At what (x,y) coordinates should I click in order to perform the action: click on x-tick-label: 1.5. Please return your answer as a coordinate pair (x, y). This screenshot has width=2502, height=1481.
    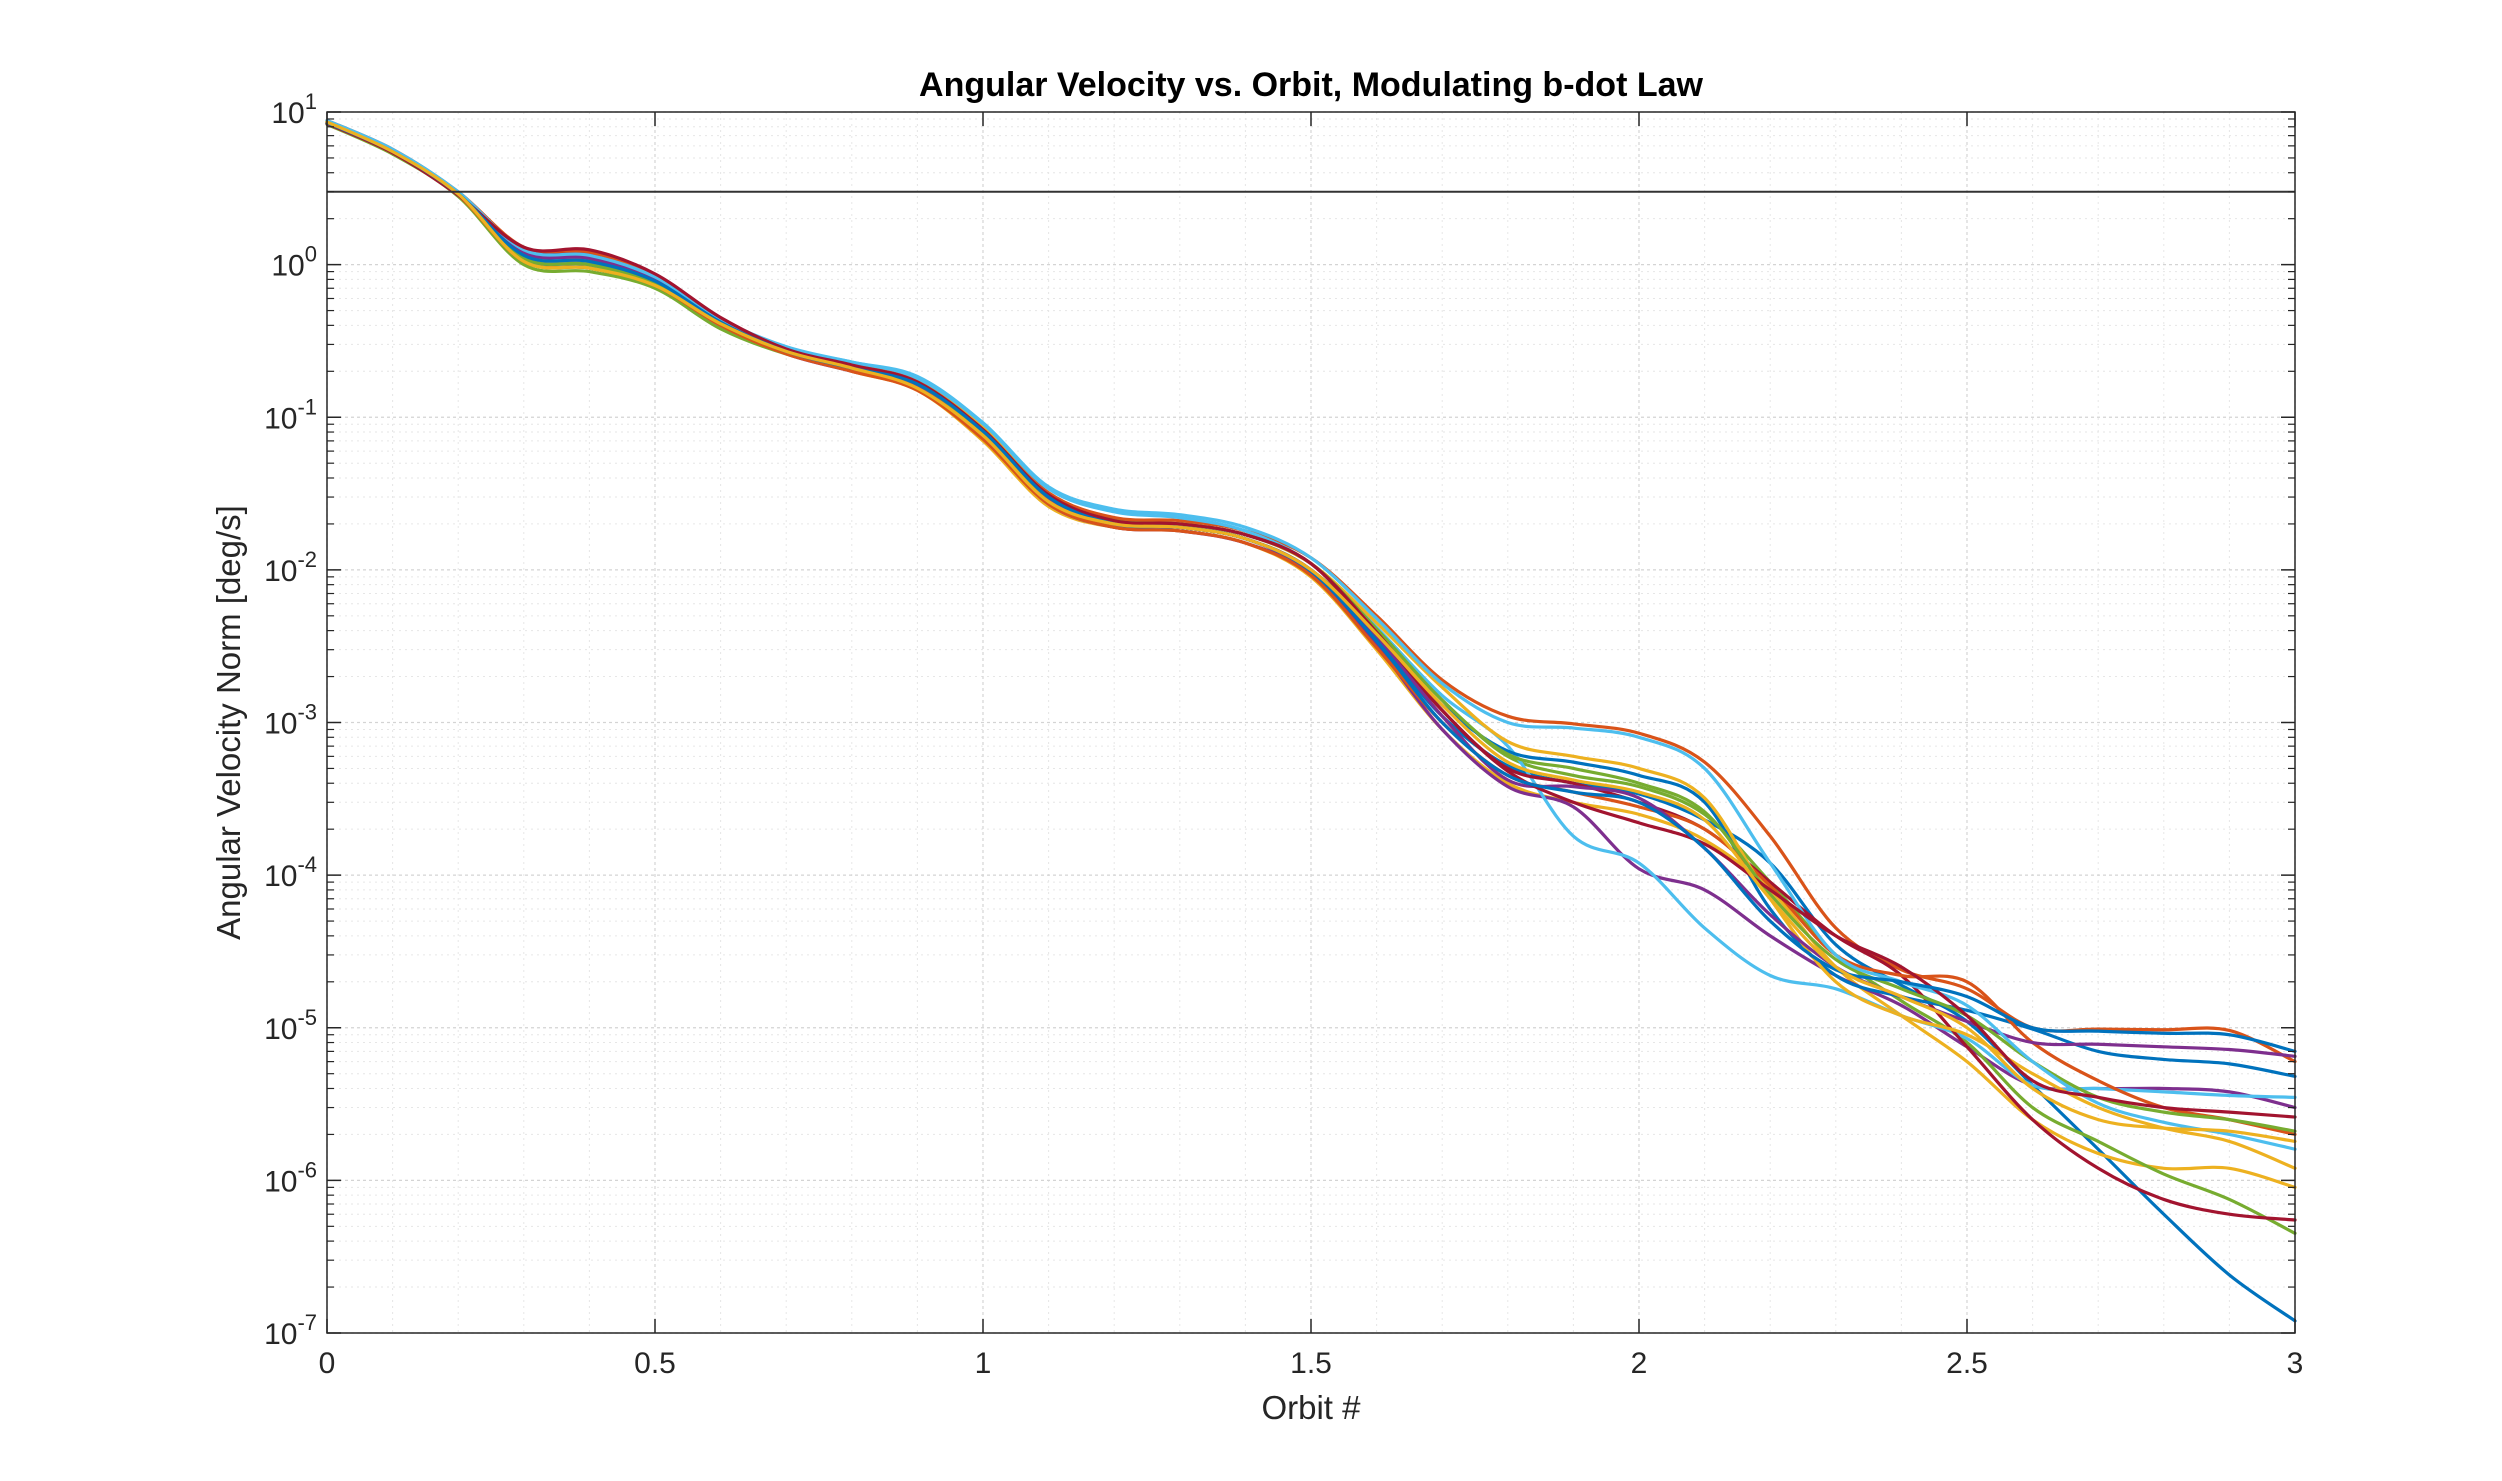
    Looking at the image, I should click on (1311, 1363).